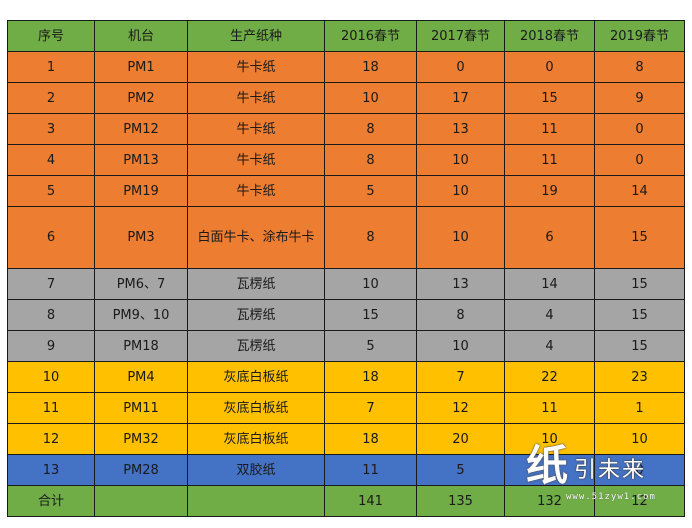 The width and height of the screenshot is (692, 528). I want to click on table-row: 3 PM12 牛卡纸 8 13 11 0, so click(346, 129).